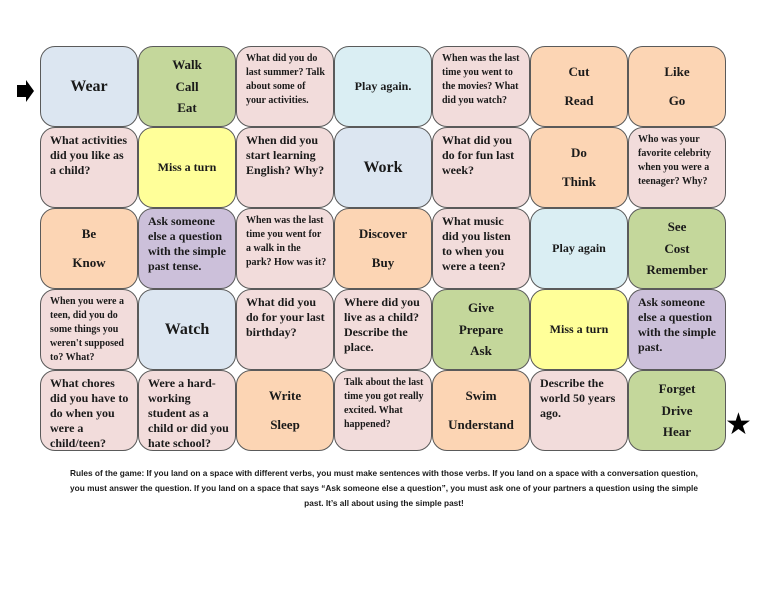 This screenshot has width=768, height=594. What do you see at coordinates (285, 317) in the screenshot?
I see `question-text: What did you do for your last birthday?` at bounding box center [285, 317].